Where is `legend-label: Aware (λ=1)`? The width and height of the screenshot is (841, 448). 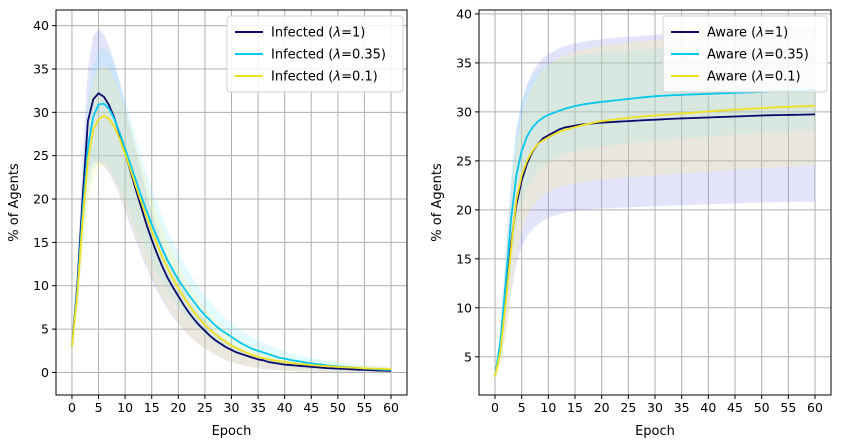 legend-label: Aware (λ=1) is located at coordinates (747, 33).